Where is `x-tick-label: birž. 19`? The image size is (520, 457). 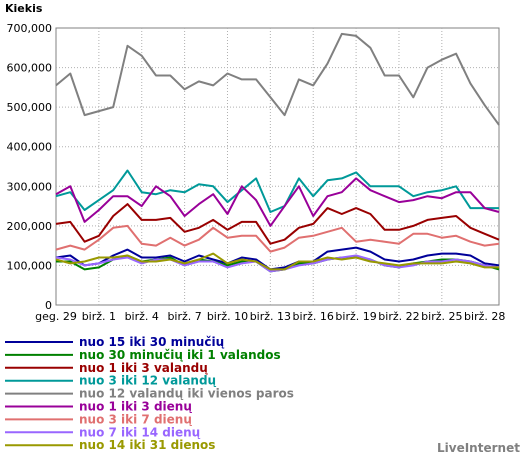
x-tick-label: birž. 19 is located at coordinates (355, 316).